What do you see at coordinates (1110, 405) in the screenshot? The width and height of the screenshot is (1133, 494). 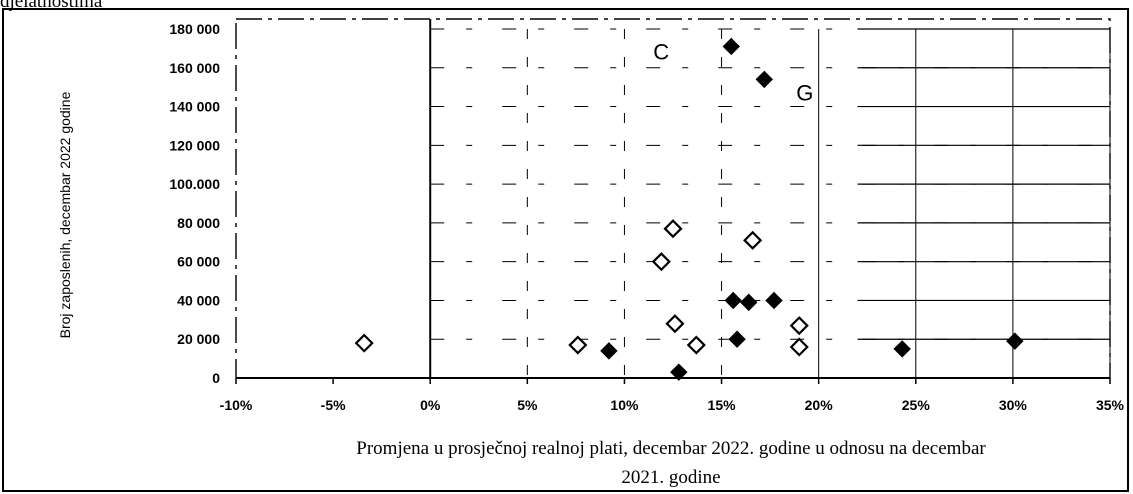 I see `x-tick-label: 35%` at bounding box center [1110, 405].